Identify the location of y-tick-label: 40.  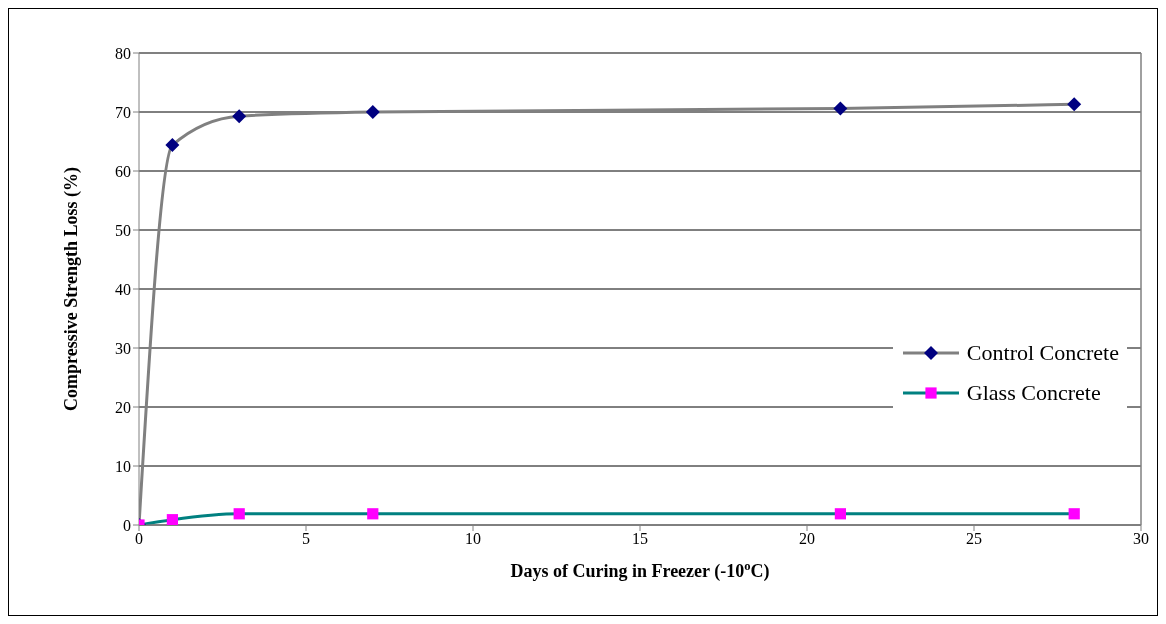
(123, 289).